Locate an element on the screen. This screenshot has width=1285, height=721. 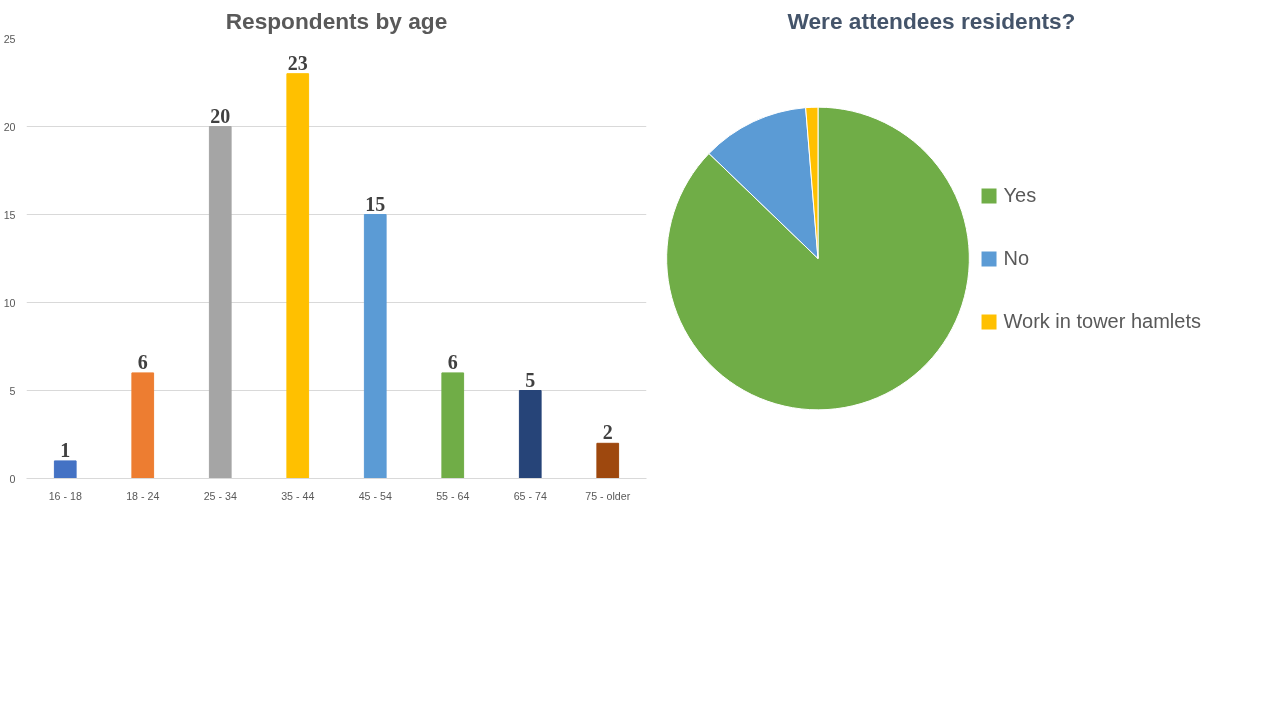
legend-label: No is located at coordinates (1016, 258).